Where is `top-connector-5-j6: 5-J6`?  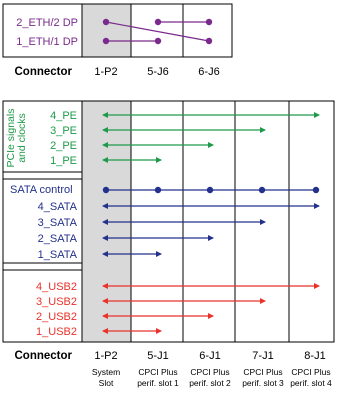
top-connector-5-j6: 5-J6 is located at coordinates (157, 72).